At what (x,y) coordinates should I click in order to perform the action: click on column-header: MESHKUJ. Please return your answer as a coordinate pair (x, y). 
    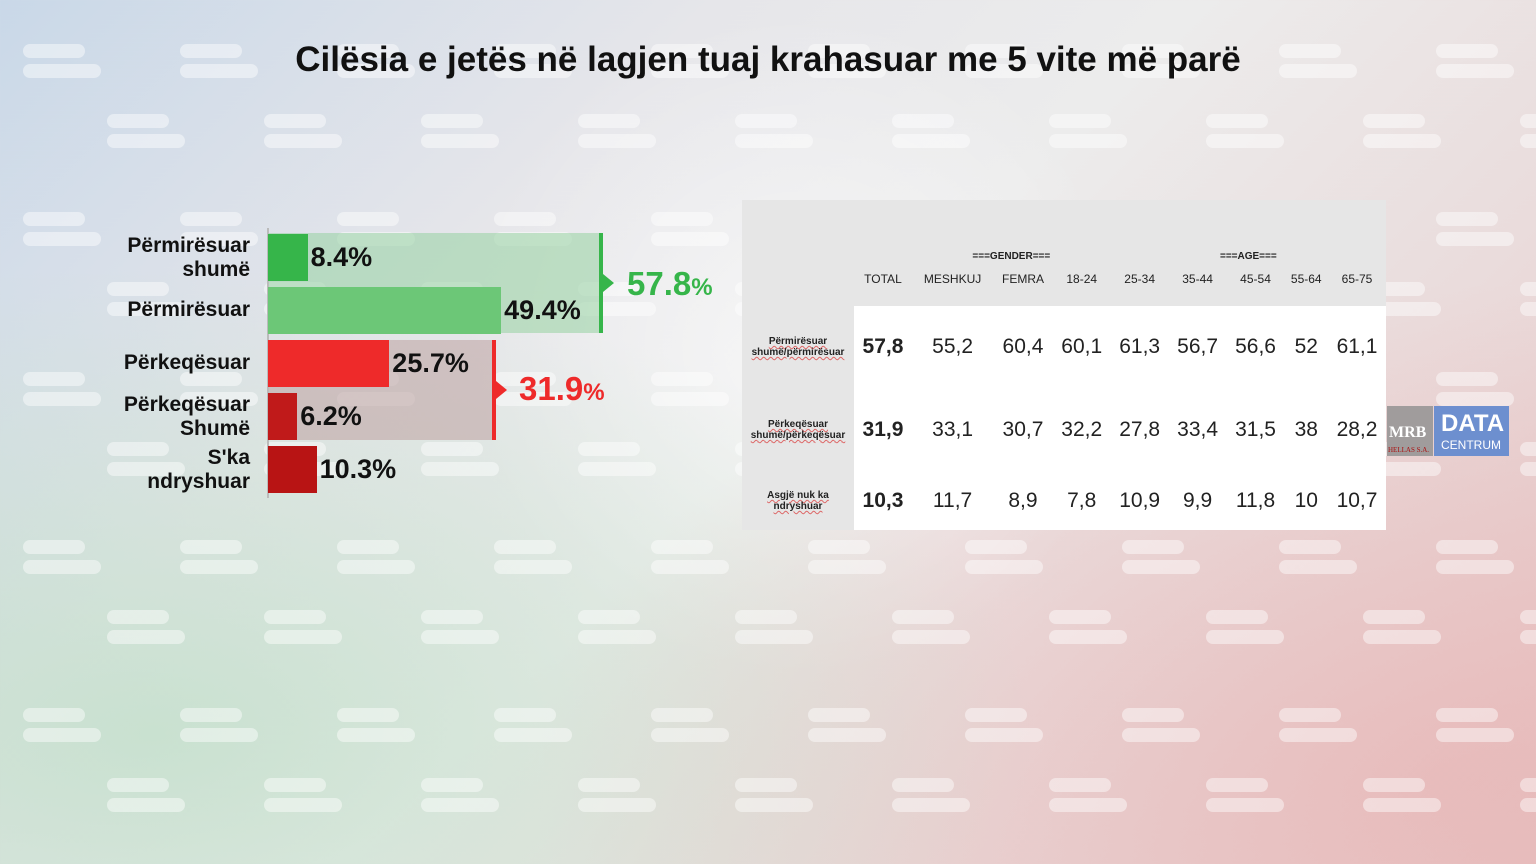
    Looking at the image, I should click on (952, 289).